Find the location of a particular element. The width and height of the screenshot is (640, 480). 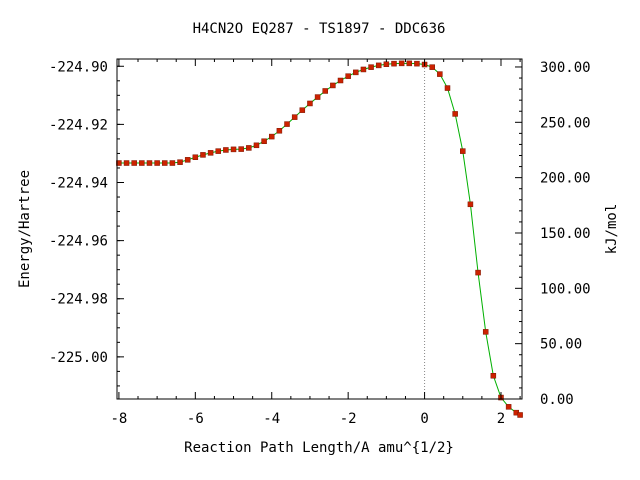

x-tick-label: -2 is located at coordinates (348, 419).